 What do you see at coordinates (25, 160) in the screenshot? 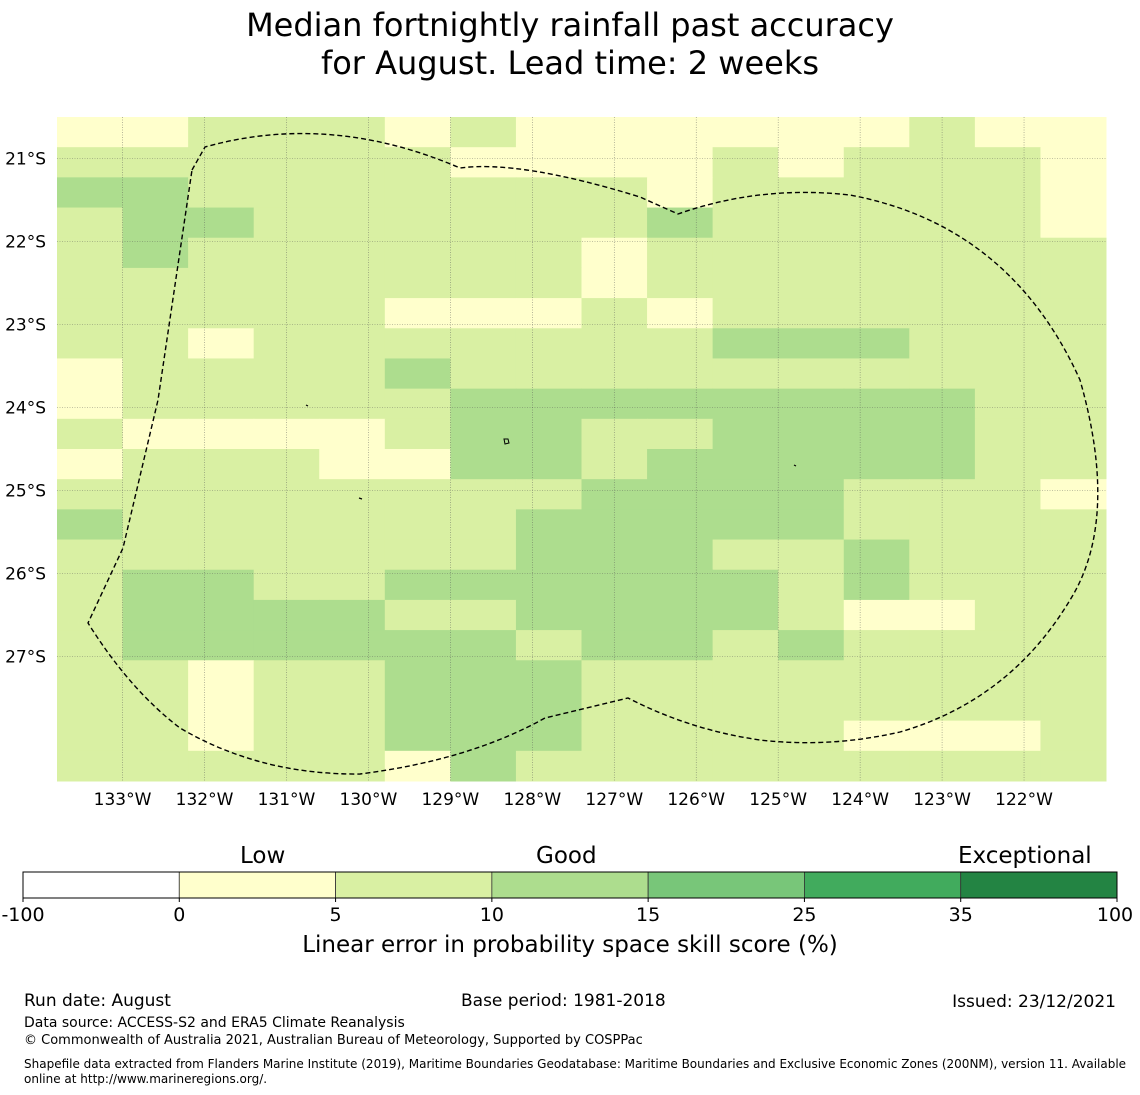
I see `latitude-label: 21°S` at bounding box center [25, 160].